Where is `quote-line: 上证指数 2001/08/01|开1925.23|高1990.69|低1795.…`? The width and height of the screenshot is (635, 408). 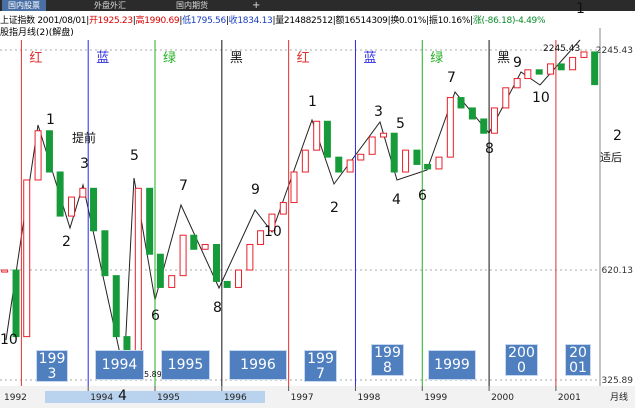 quote-line: 上证指数 2001/08/01|开1925.23|高1990.69|低1795.… is located at coordinates (273, 21).